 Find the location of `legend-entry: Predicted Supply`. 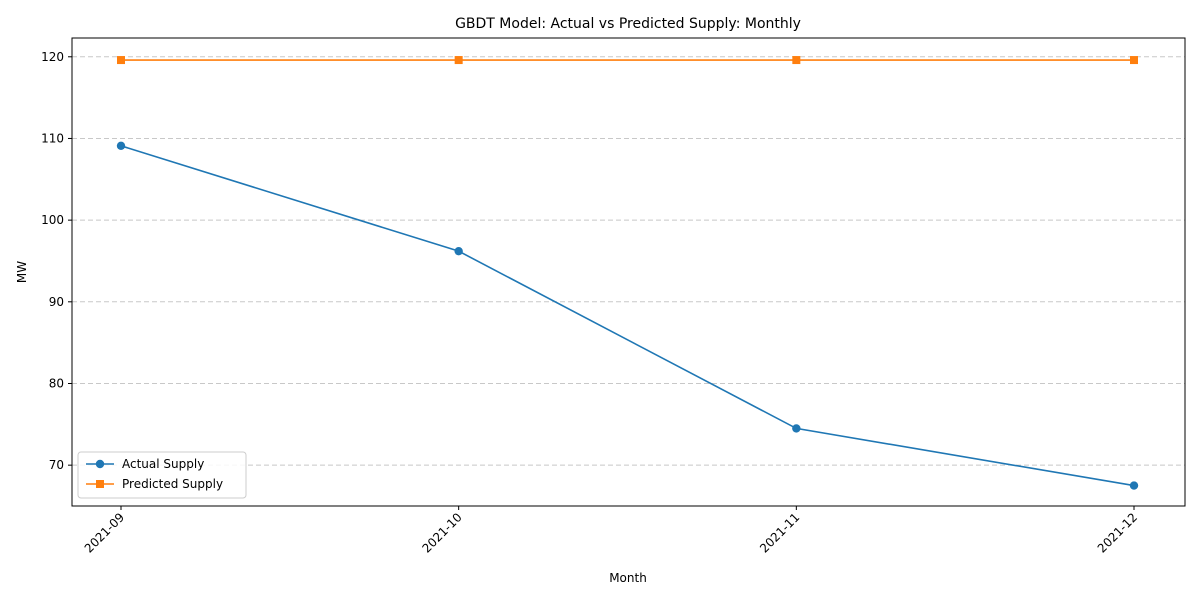

legend-entry: Predicted Supply is located at coordinates (154, 484).